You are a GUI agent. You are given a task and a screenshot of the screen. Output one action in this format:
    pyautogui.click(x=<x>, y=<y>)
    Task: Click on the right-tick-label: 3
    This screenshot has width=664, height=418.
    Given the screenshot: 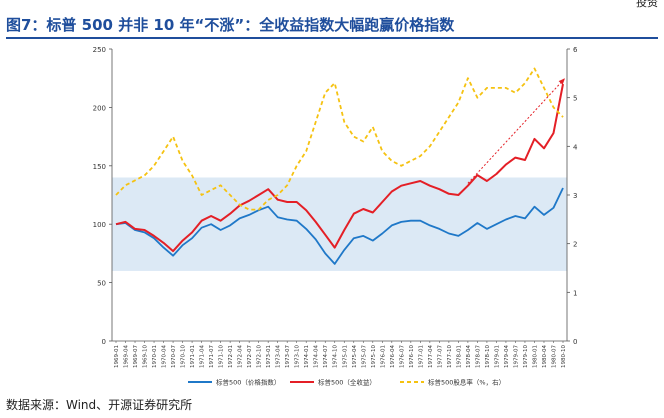 What is the action you would take?
    pyautogui.click(x=575, y=196)
    